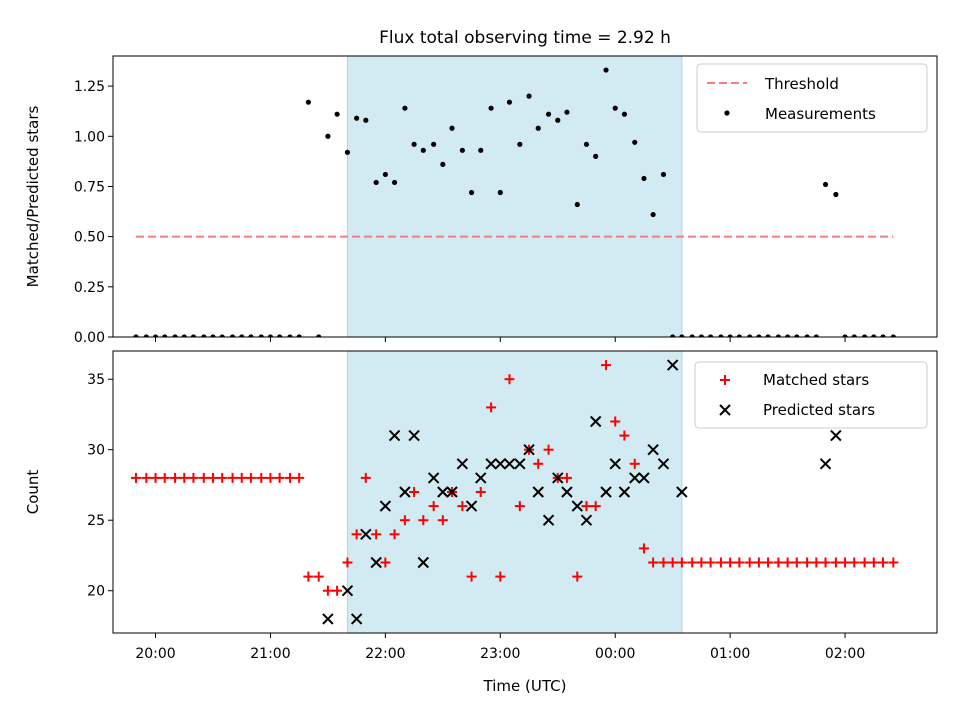 This screenshot has height=720, width=960. Describe the element at coordinates (96, 592) in the screenshot. I see `y-tick-label: 20` at that location.